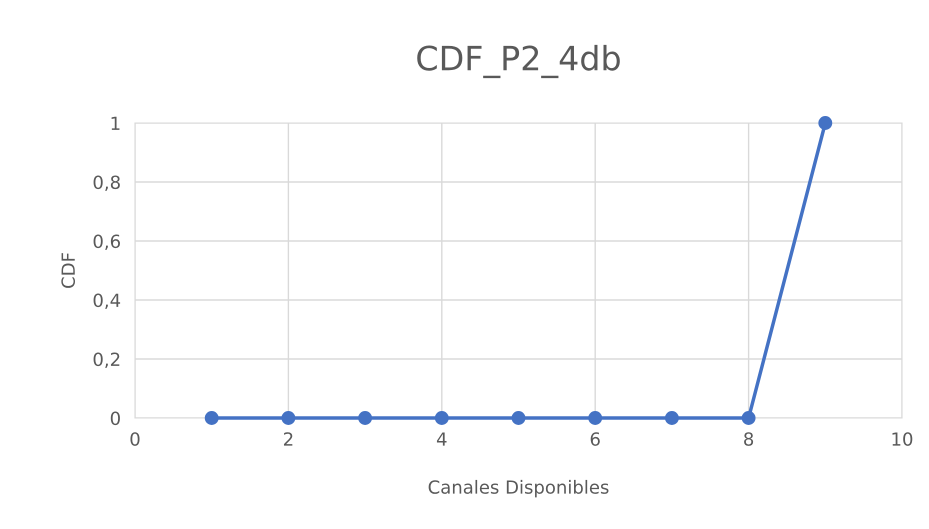  I want to click on x-tick-label: 0, so click(135, 439).